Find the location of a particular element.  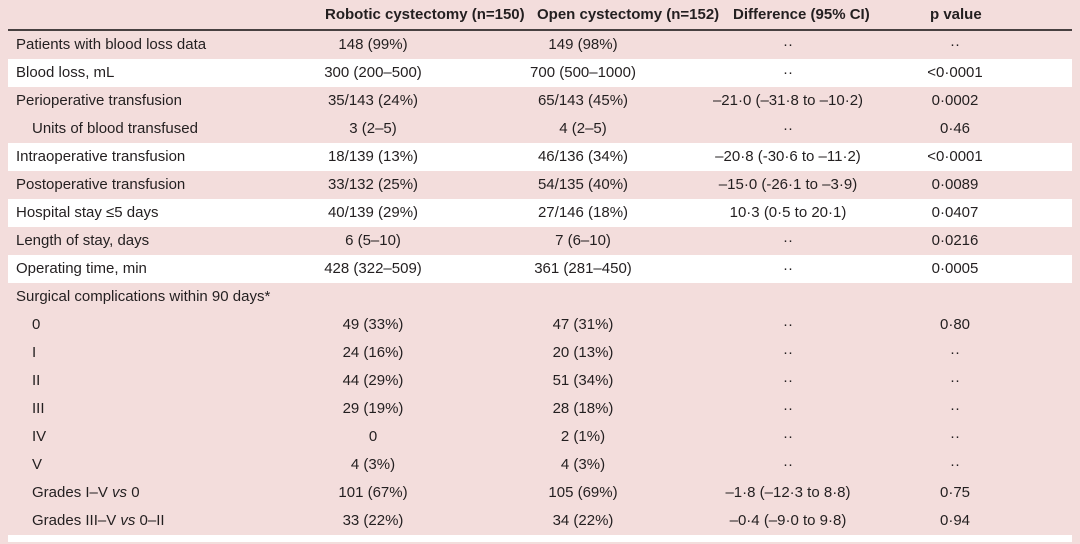

cell-robotic is located at coordinates (373, 297).